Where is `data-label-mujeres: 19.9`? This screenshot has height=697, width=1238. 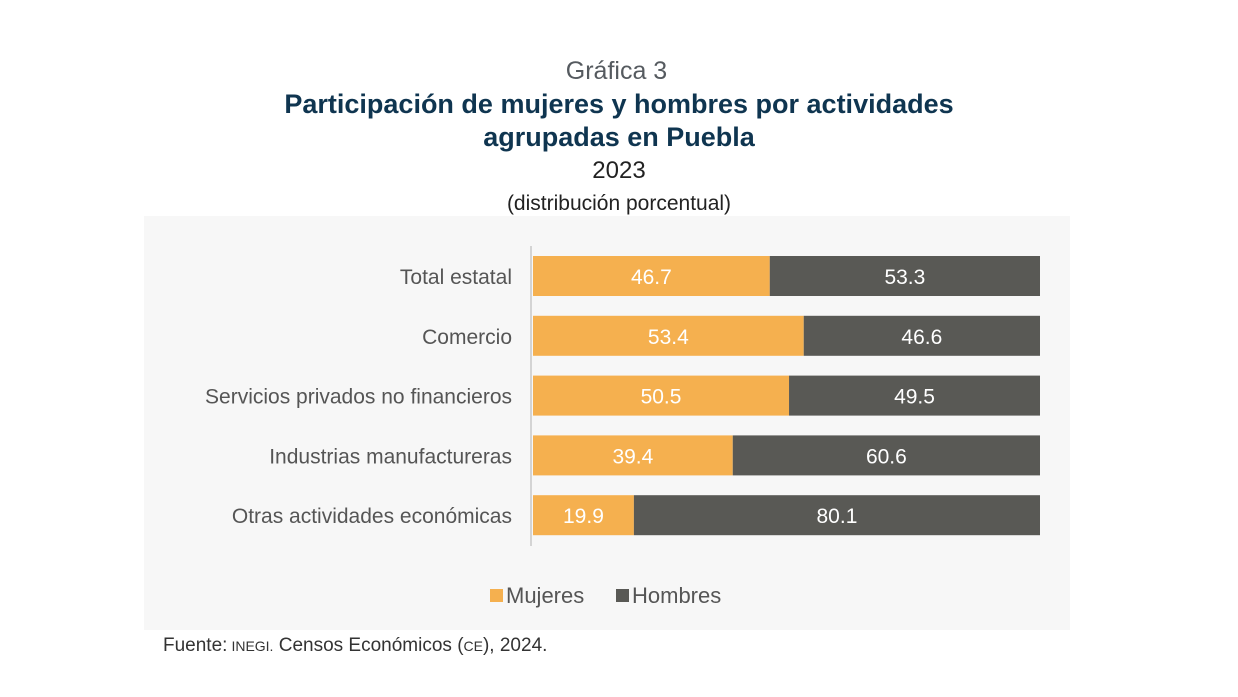
data-label-mujeres: 19.9 is located at coordinates (583, 516).